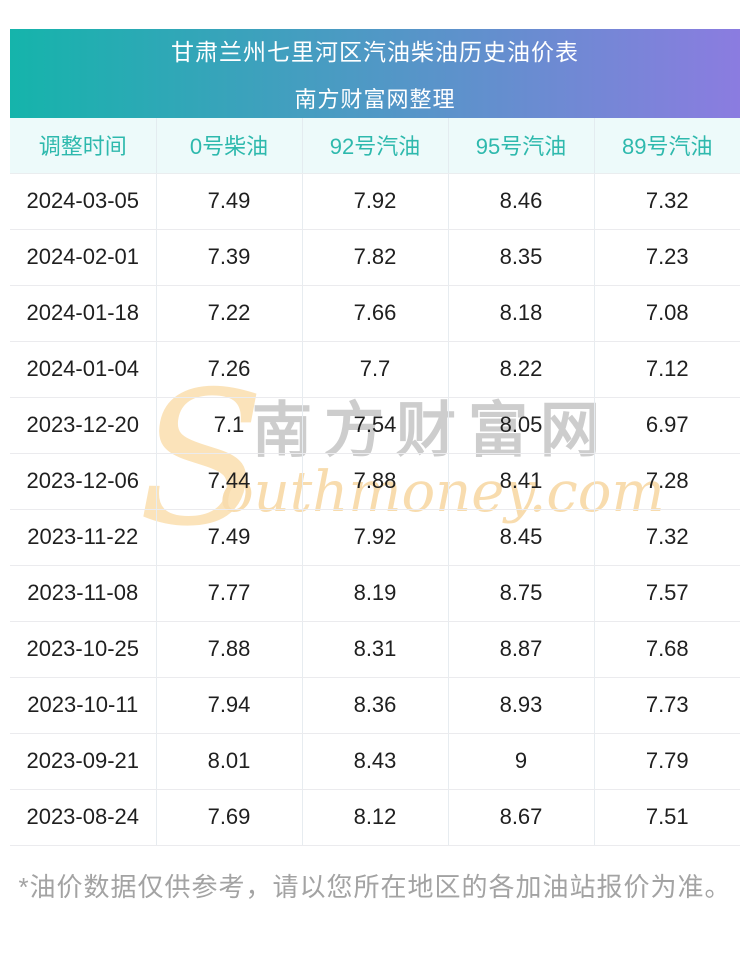 The height and width of the screenshot is (980, 750). I want to click on price-cell: 7.44, so click(228, 481).